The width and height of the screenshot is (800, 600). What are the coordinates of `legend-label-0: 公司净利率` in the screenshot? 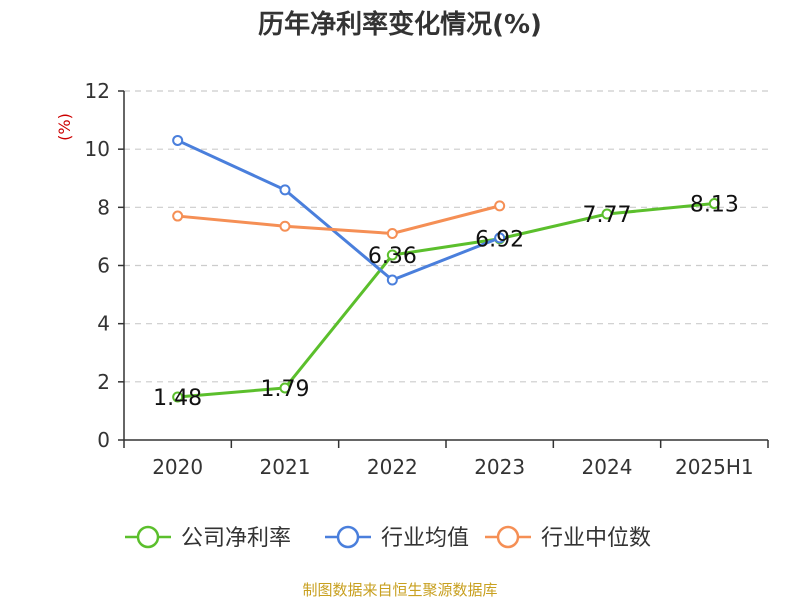 It's located at (236, 538).